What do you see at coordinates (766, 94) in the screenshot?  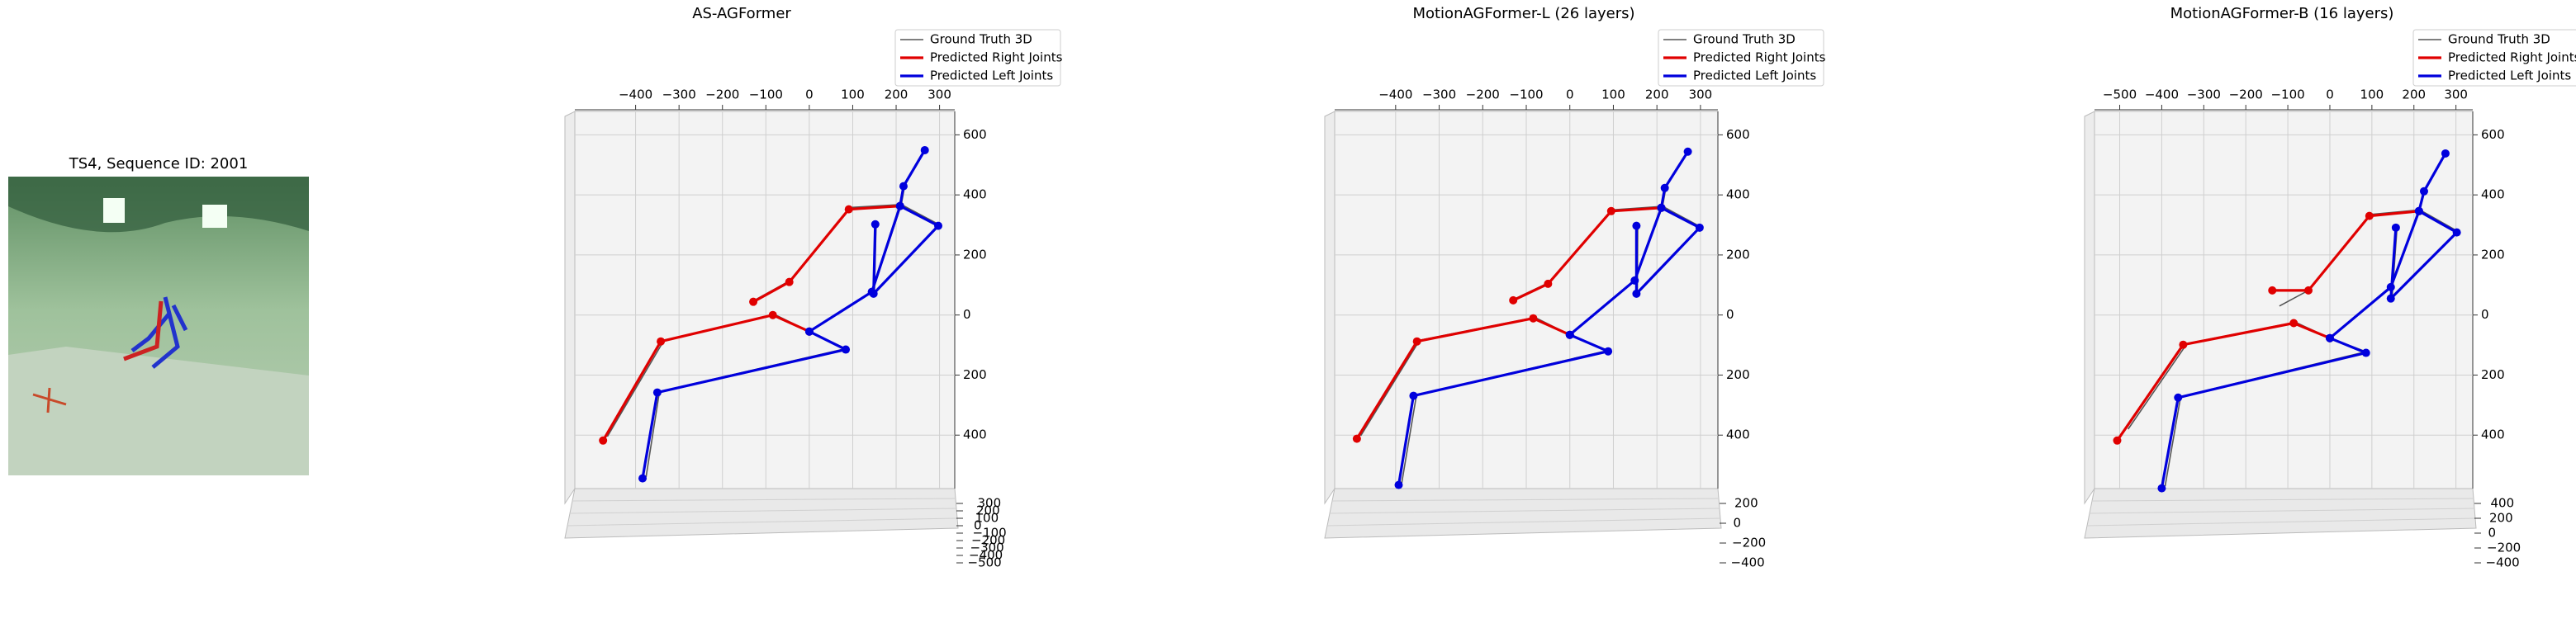 I see `x-tick-label: −100` at bounding box center [766, 94].